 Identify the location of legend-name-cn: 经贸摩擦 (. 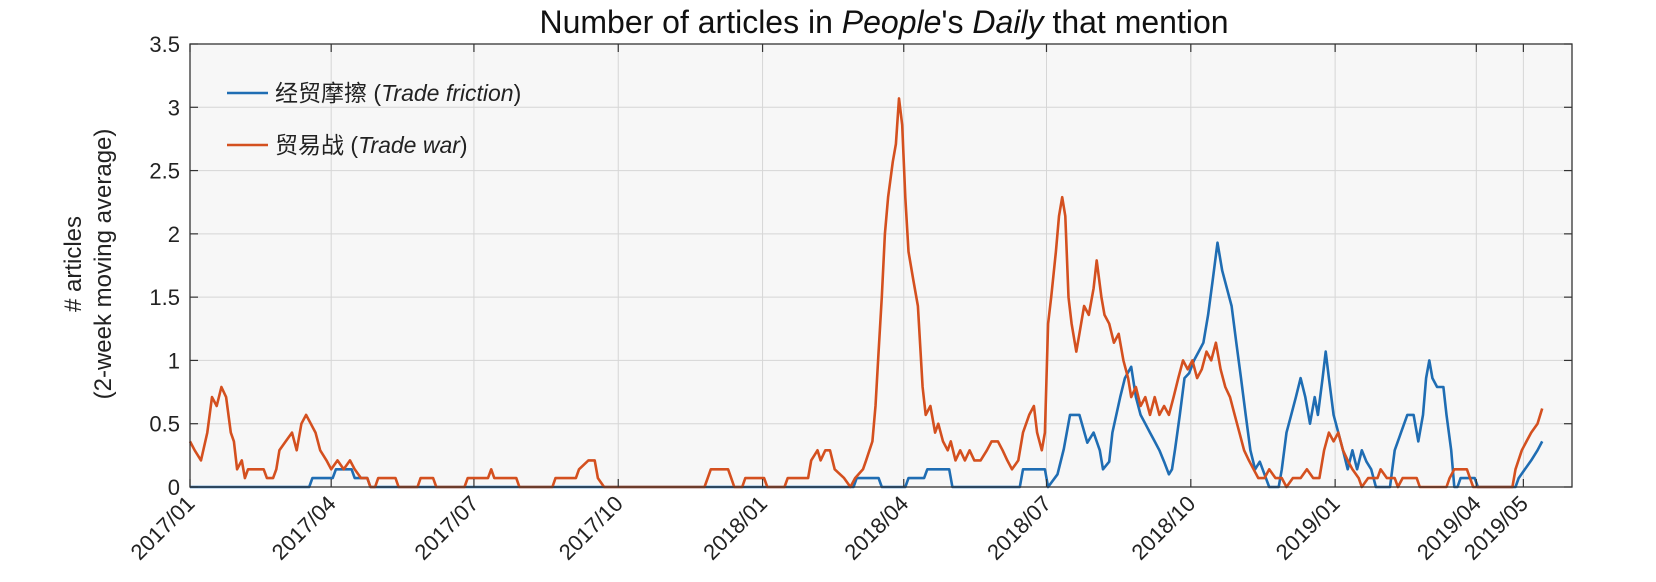
(328, 93).